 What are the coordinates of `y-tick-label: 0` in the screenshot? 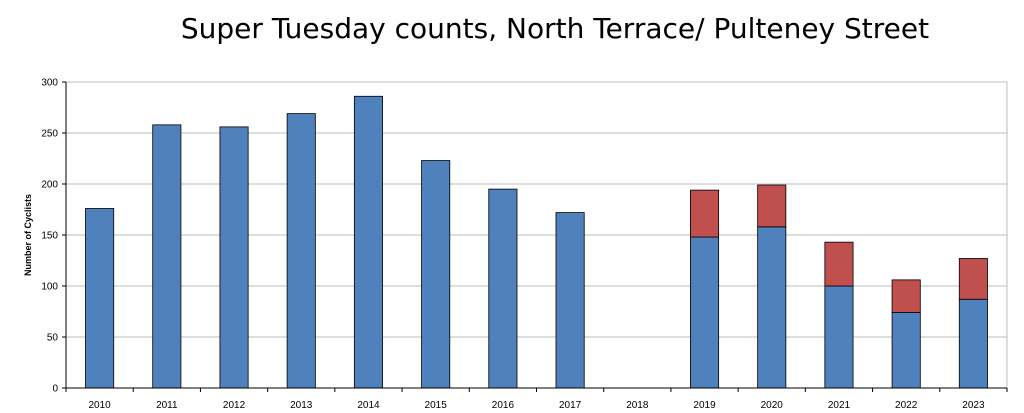 It's located at (55, 389).